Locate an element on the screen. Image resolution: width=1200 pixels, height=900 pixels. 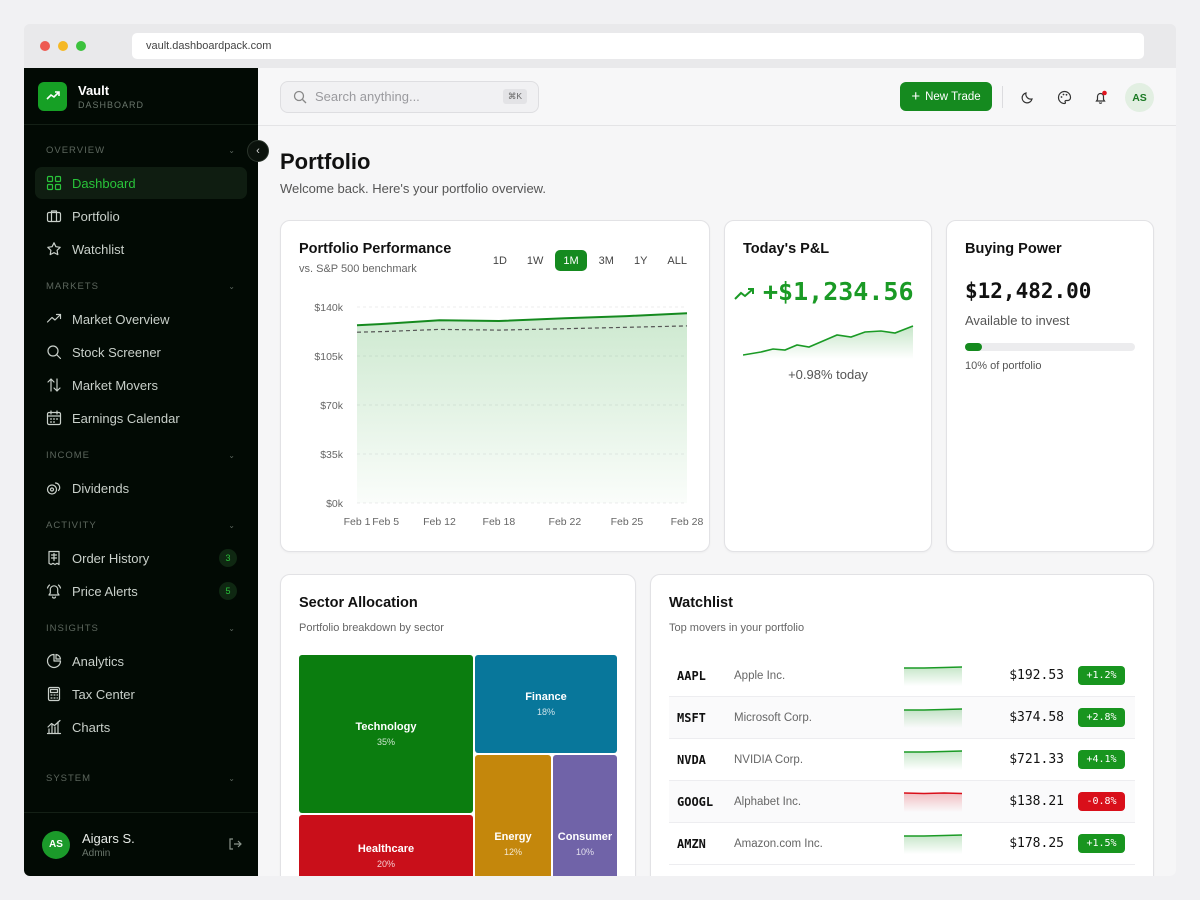
tab-range-all: ALL is located at coordinates (677, 260).